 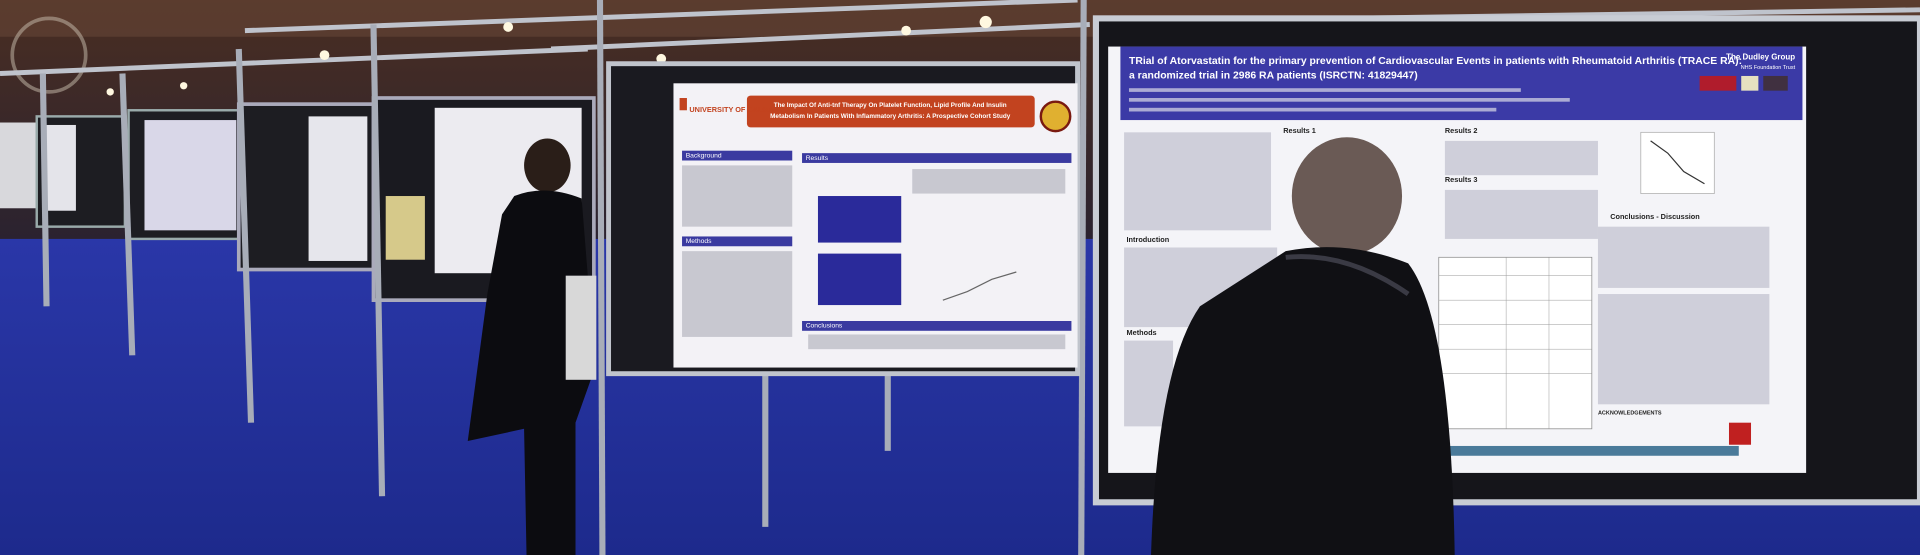 I want to click on organization: The Dudley Group, so click(x=1760, y=57).